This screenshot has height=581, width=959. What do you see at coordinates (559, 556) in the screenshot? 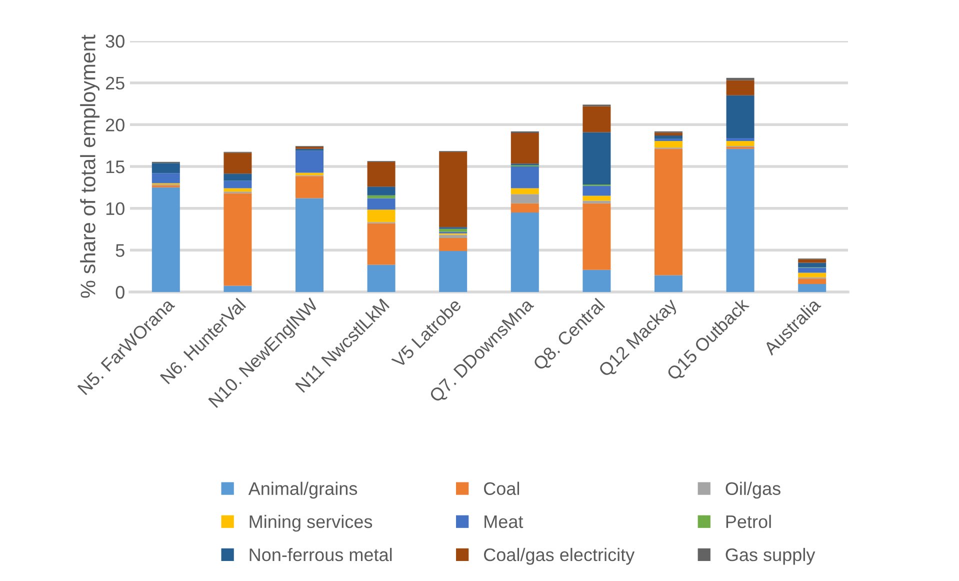
I see `legend-label: Coal/gas electricity` at bounding box center [559, 556].